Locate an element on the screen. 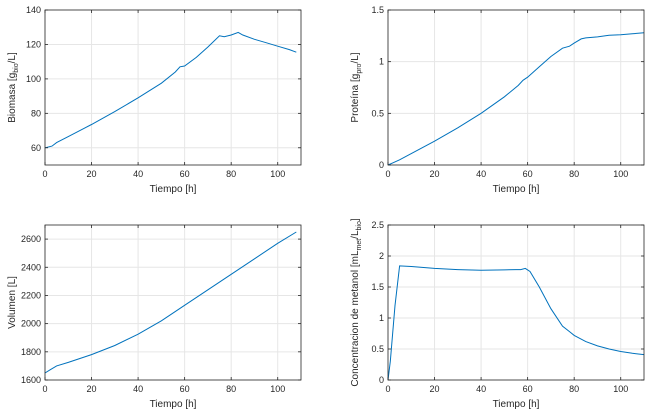  y-axis-label: Biomasa [gbio/L] is located at coordinates (13, 87).